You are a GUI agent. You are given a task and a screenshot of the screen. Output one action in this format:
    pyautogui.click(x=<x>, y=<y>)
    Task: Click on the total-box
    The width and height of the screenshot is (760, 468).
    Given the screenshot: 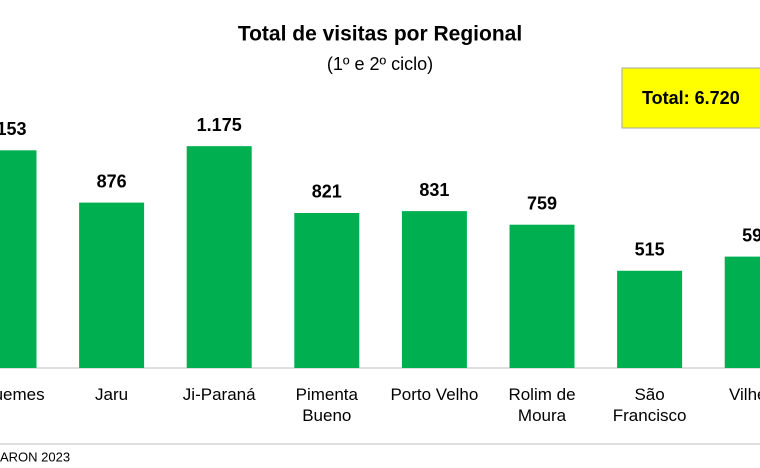 What is the action you would take?
    pyautogui.click(x=690, y=98)
    